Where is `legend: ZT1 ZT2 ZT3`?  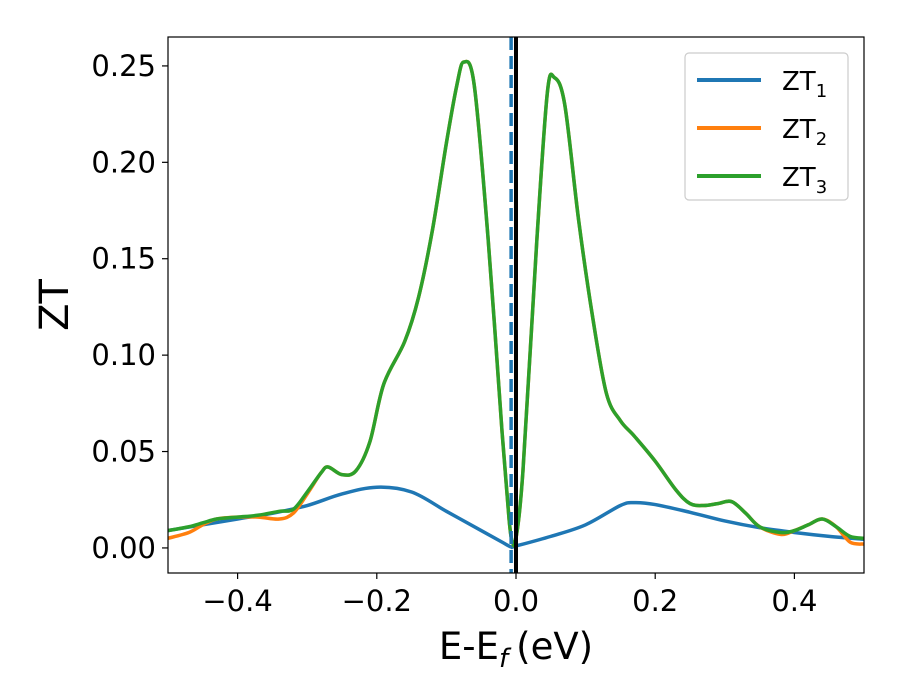
legend: ZT1 ZT2 ZT3 is located at coordinates (766, 126).